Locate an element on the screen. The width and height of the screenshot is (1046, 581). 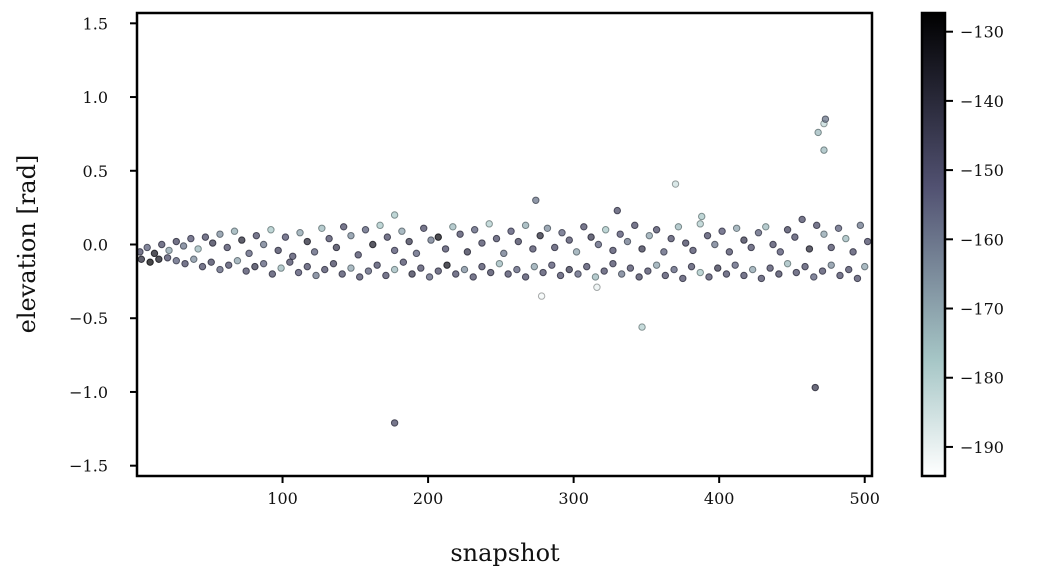
colorbar-tick-label: −140 is located at coordinates (982, 101).